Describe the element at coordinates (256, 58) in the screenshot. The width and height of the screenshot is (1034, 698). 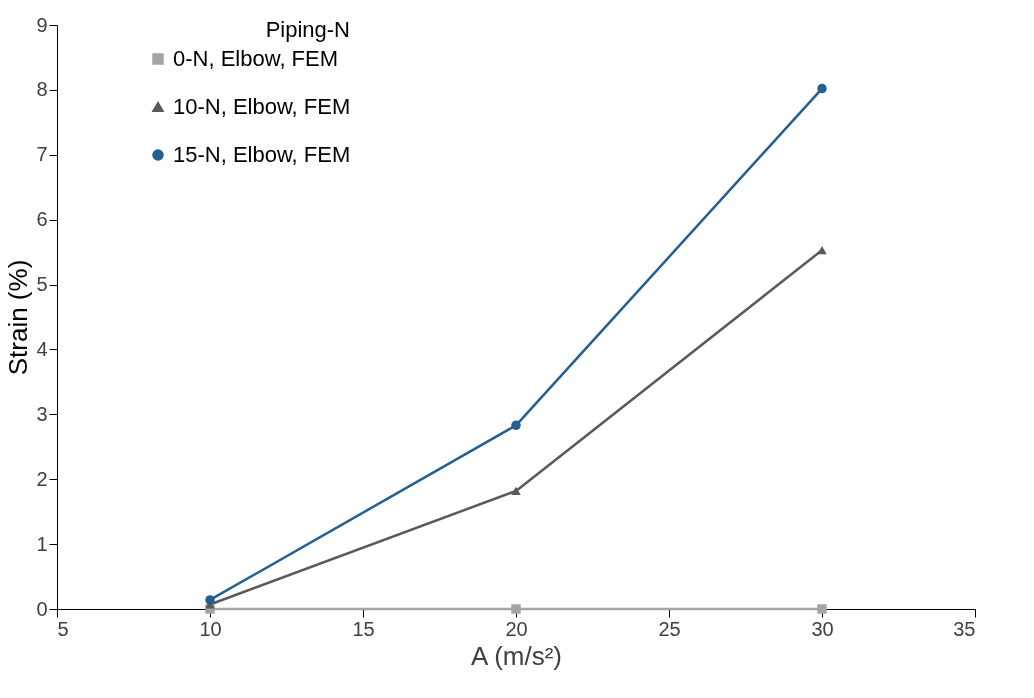
I see `legend-label: 0-N, Elbow, FEM` at that location.